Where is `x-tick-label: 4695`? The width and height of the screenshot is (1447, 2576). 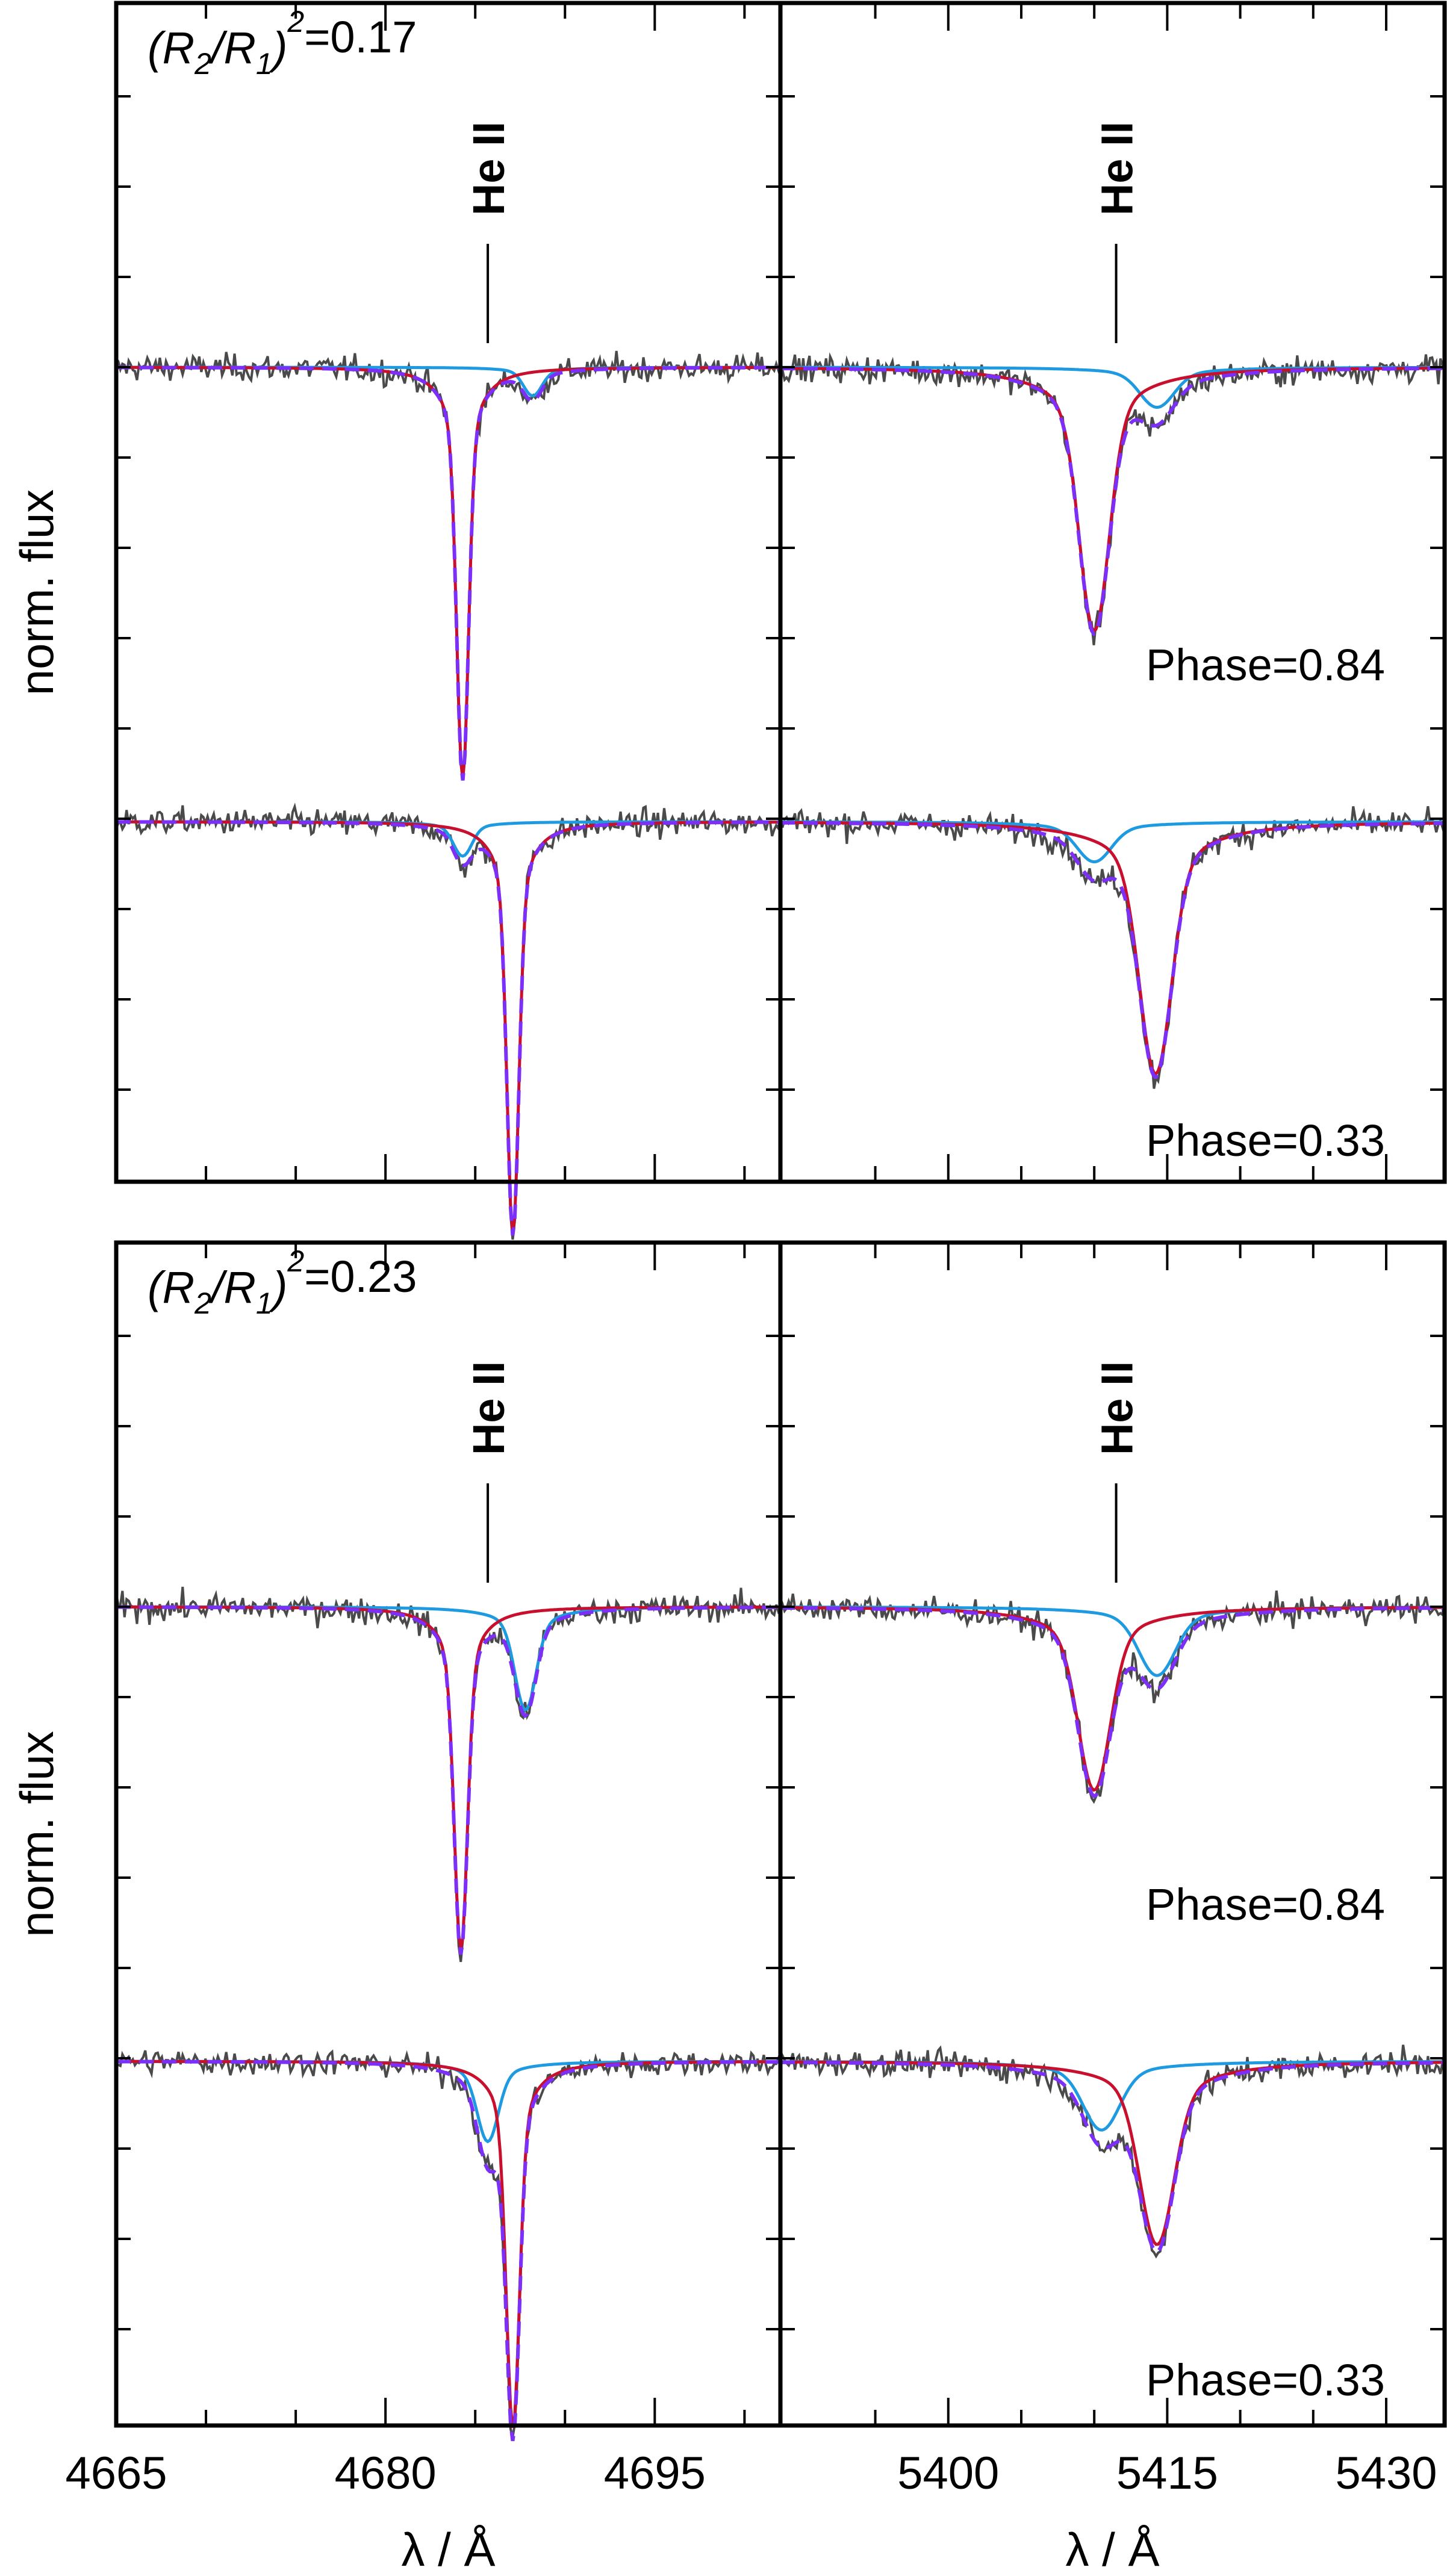 x-tick-label: 4695 is located at coordinates (655, 2473).